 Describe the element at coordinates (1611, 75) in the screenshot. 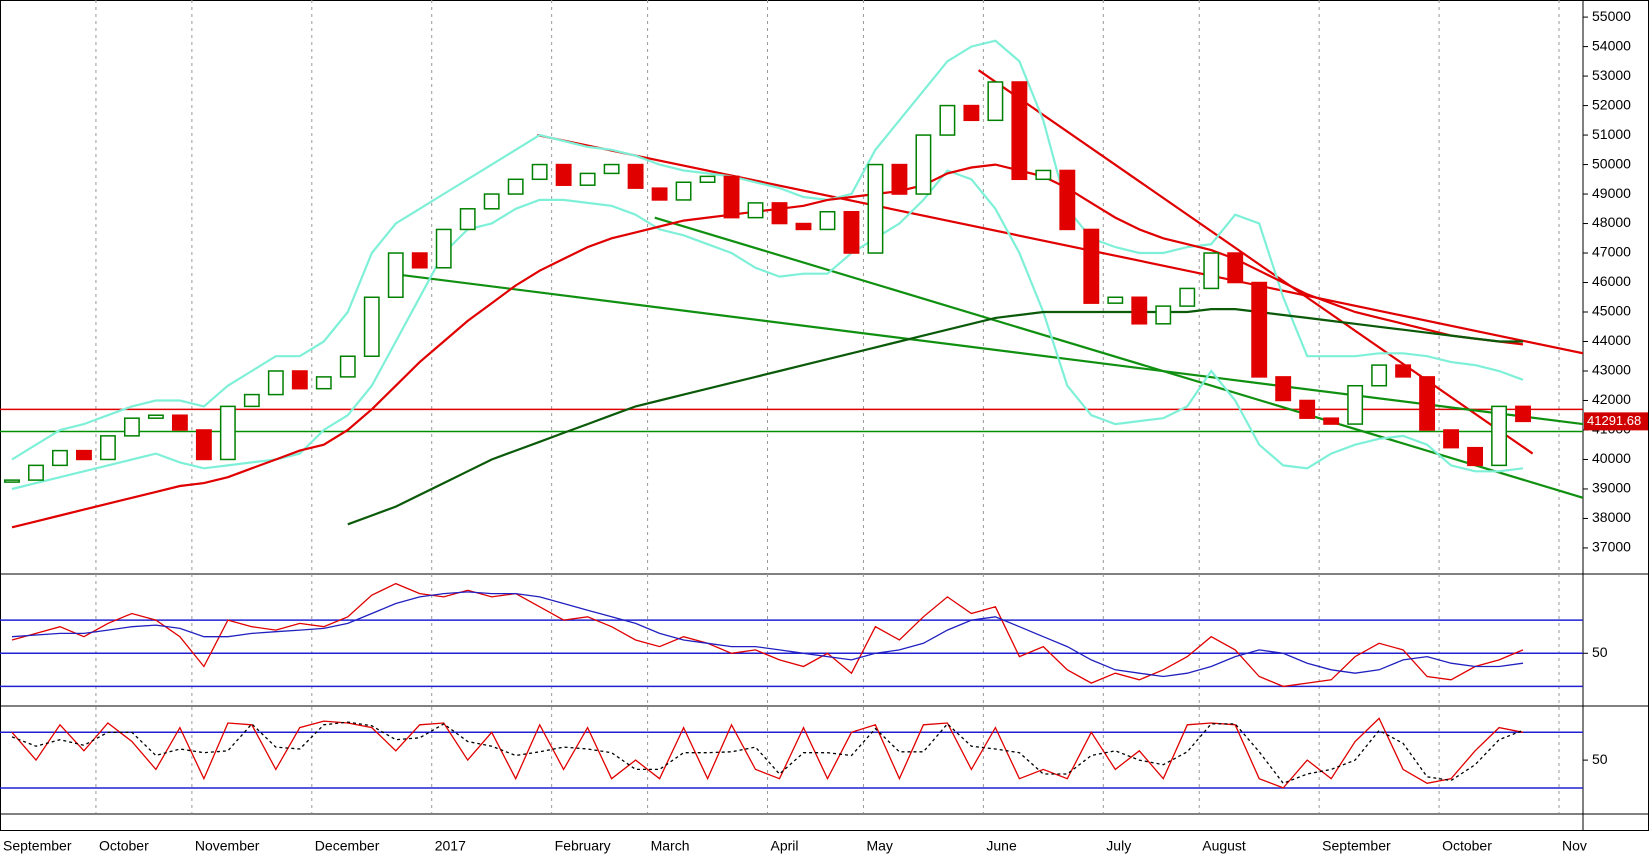

I see `y-tick-label: 53000` at that location.